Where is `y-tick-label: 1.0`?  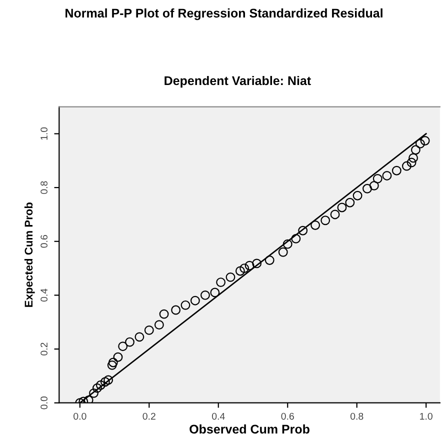 y-tick-label: 1.0 is located at coordinates (44, 133).